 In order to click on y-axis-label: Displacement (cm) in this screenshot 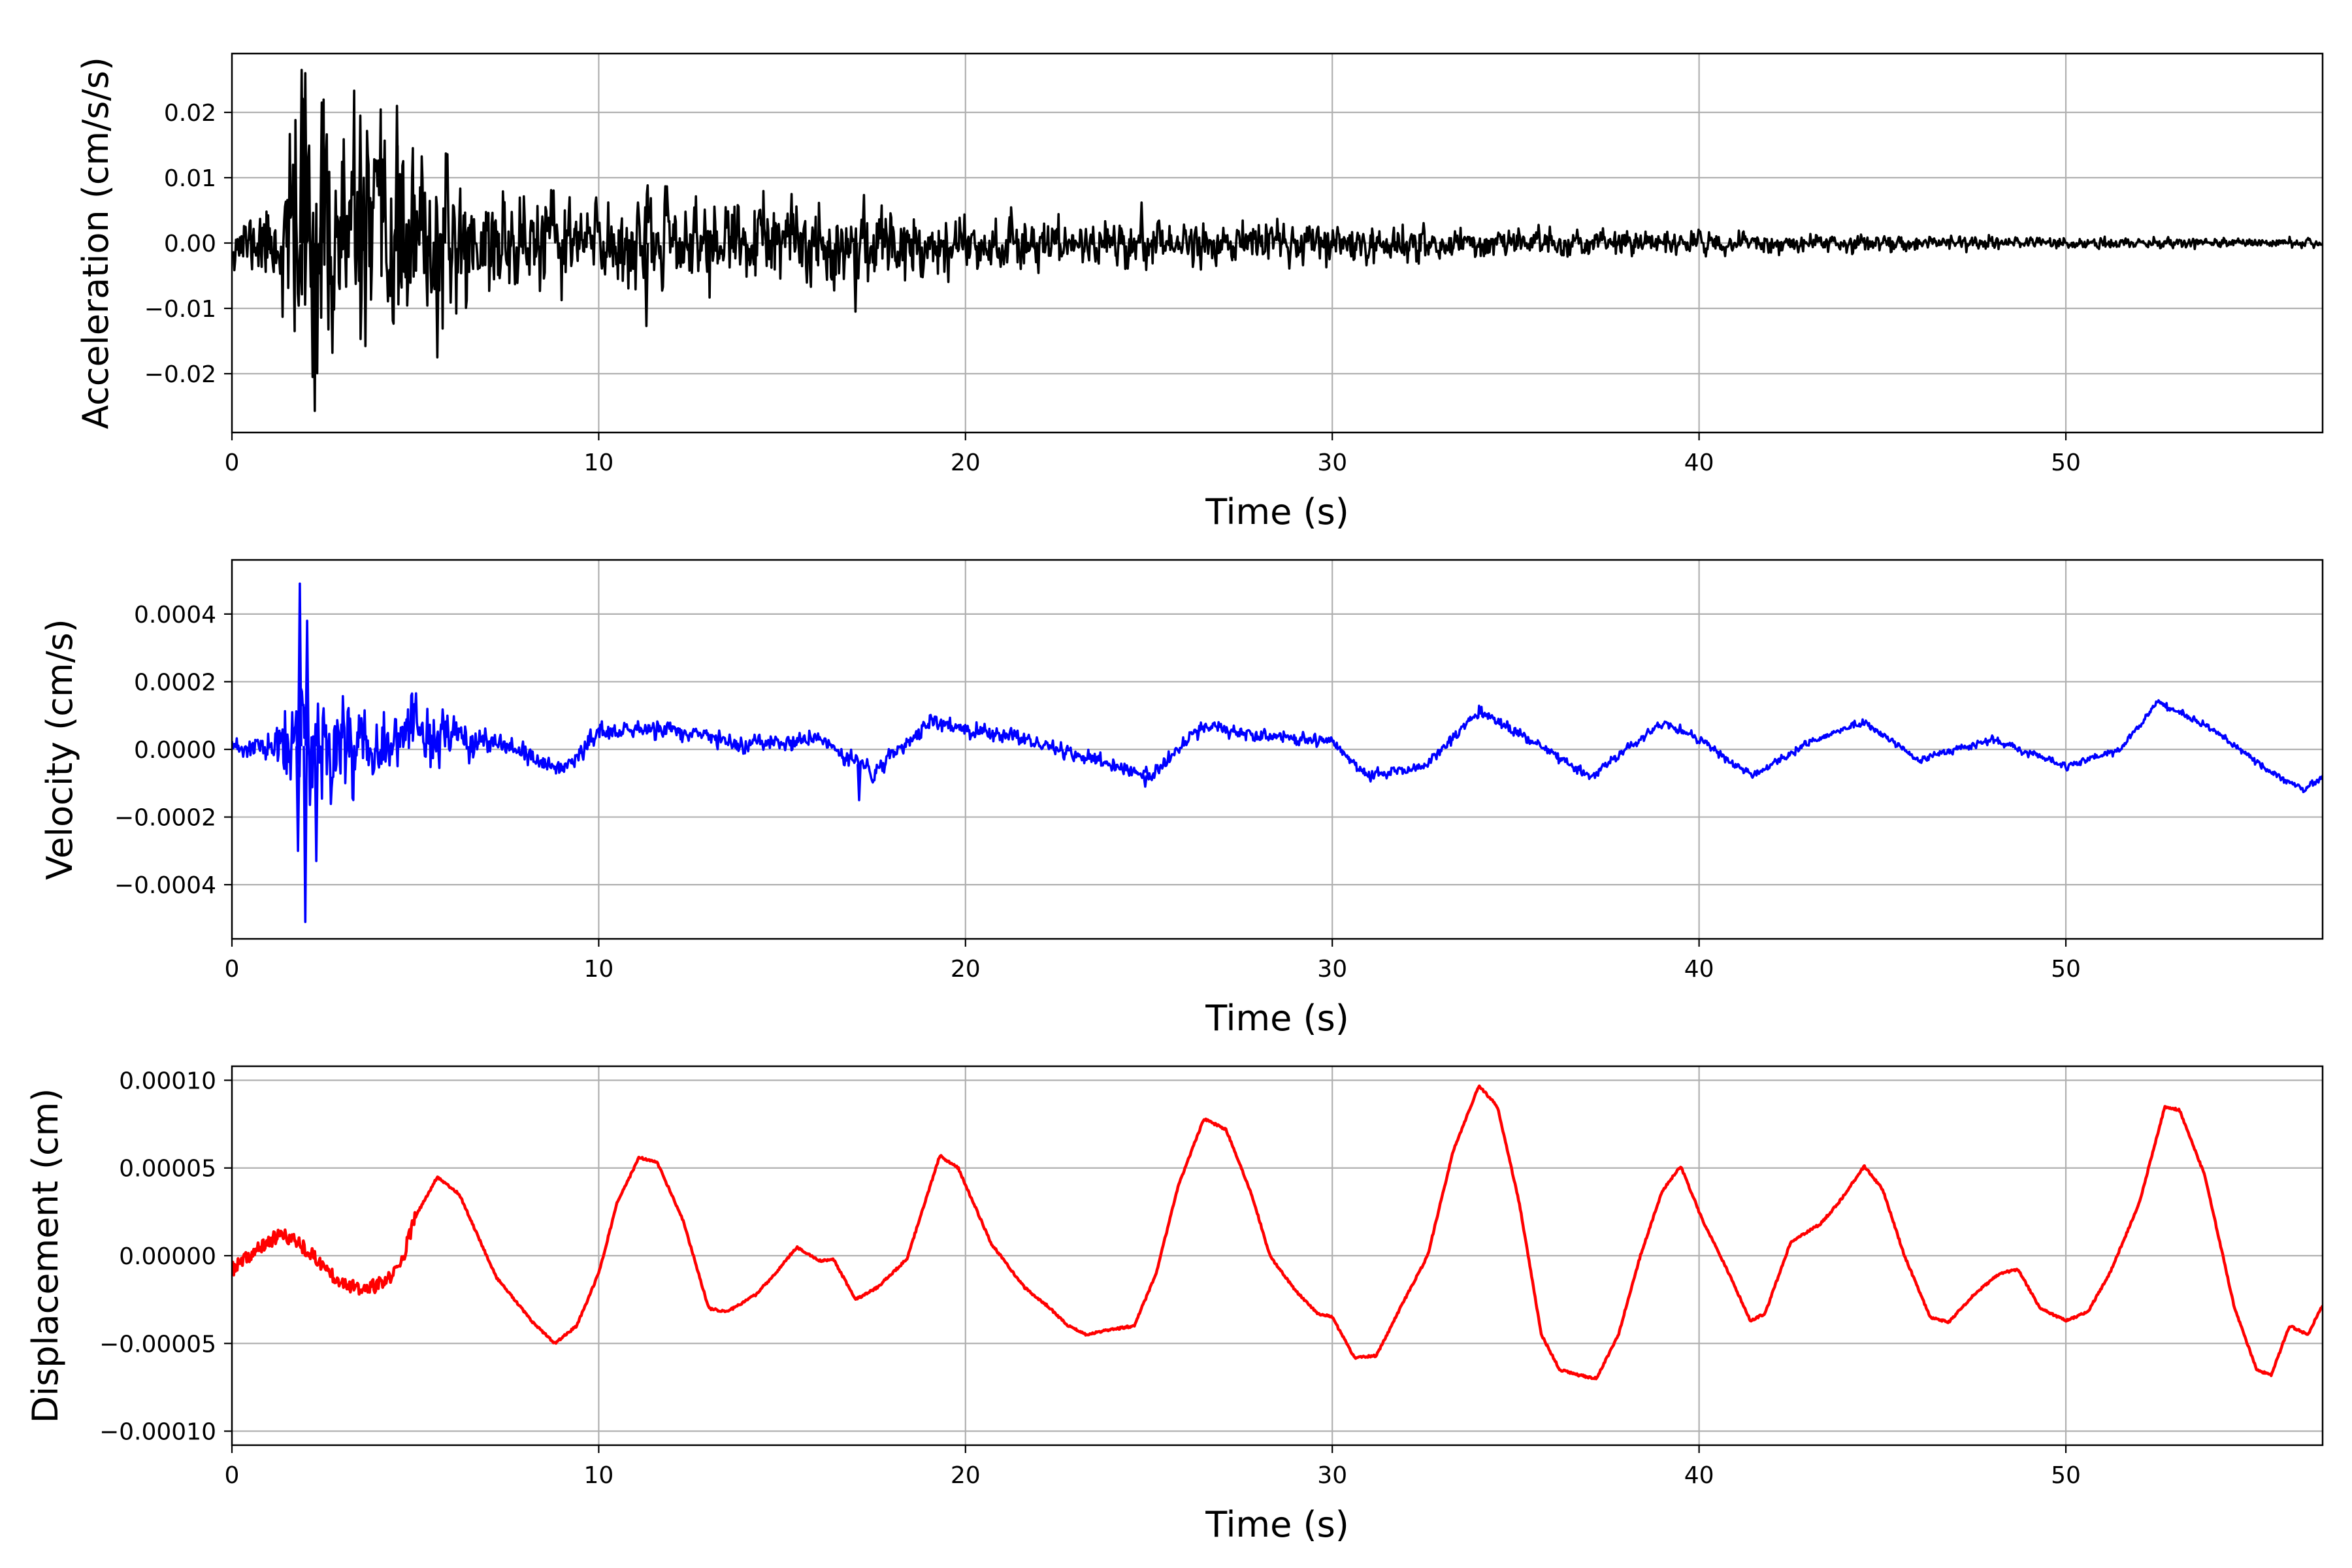, I will do `click(45, 1256)`.